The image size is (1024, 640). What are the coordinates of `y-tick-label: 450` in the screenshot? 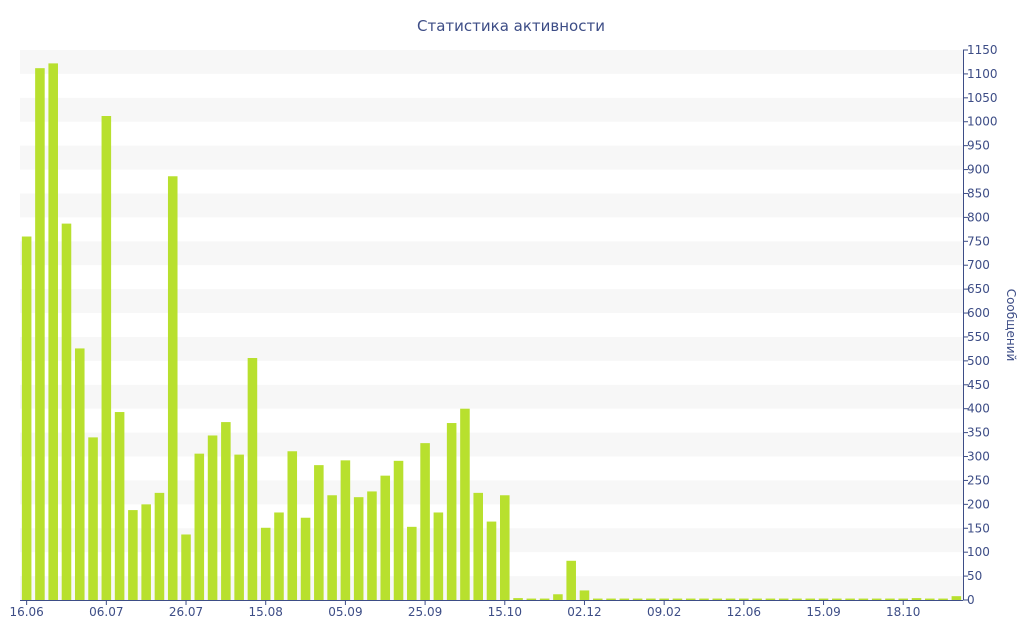 It's located at (978, 385).